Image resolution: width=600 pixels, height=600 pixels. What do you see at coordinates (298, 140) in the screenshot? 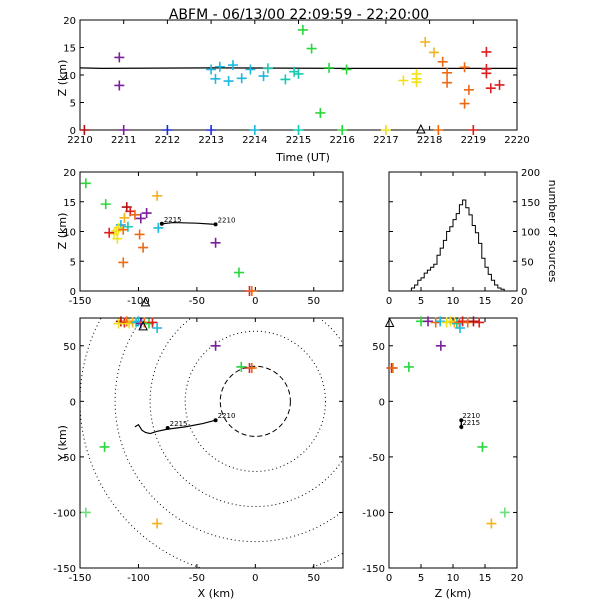
I see `x-tick-label: 2215` at bounding box center [298, 140].